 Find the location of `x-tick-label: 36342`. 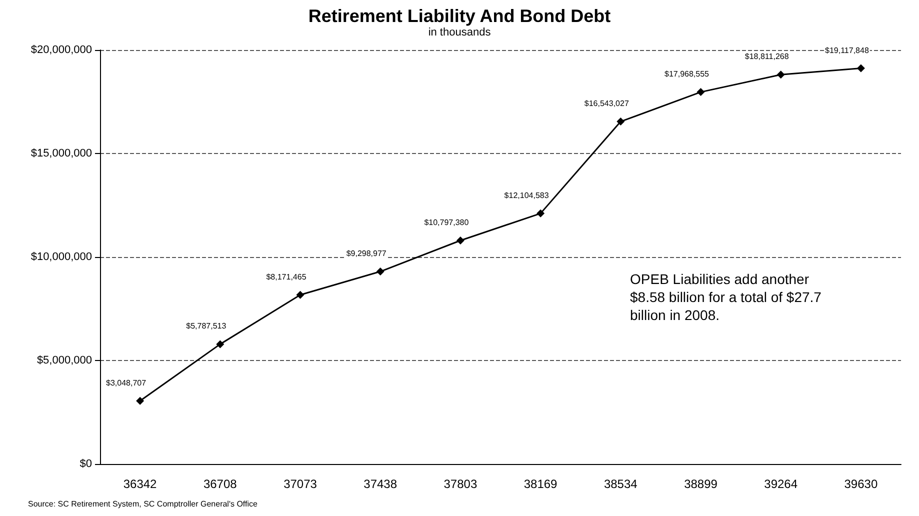

x-tick-label: 36342 is located at coordinates (140, 484).